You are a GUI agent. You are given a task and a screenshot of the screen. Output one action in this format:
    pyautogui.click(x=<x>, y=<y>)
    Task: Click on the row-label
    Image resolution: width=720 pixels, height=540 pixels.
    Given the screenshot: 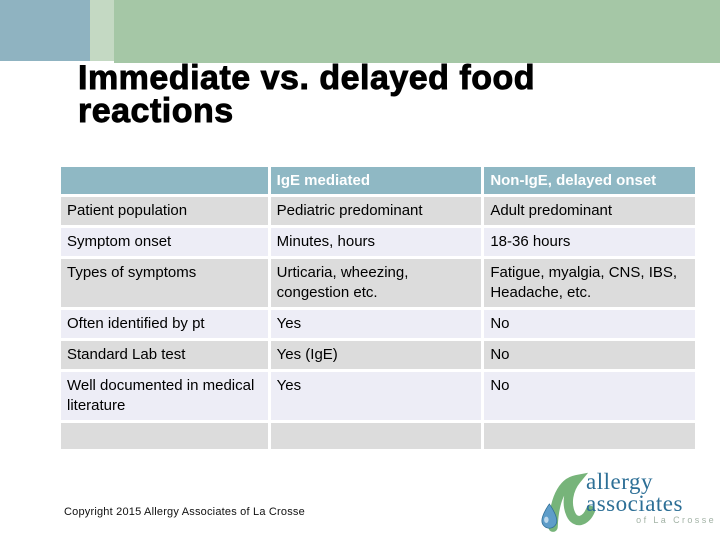 What is the action you would take?
    pyautogui.click(x=164, y=436)
    